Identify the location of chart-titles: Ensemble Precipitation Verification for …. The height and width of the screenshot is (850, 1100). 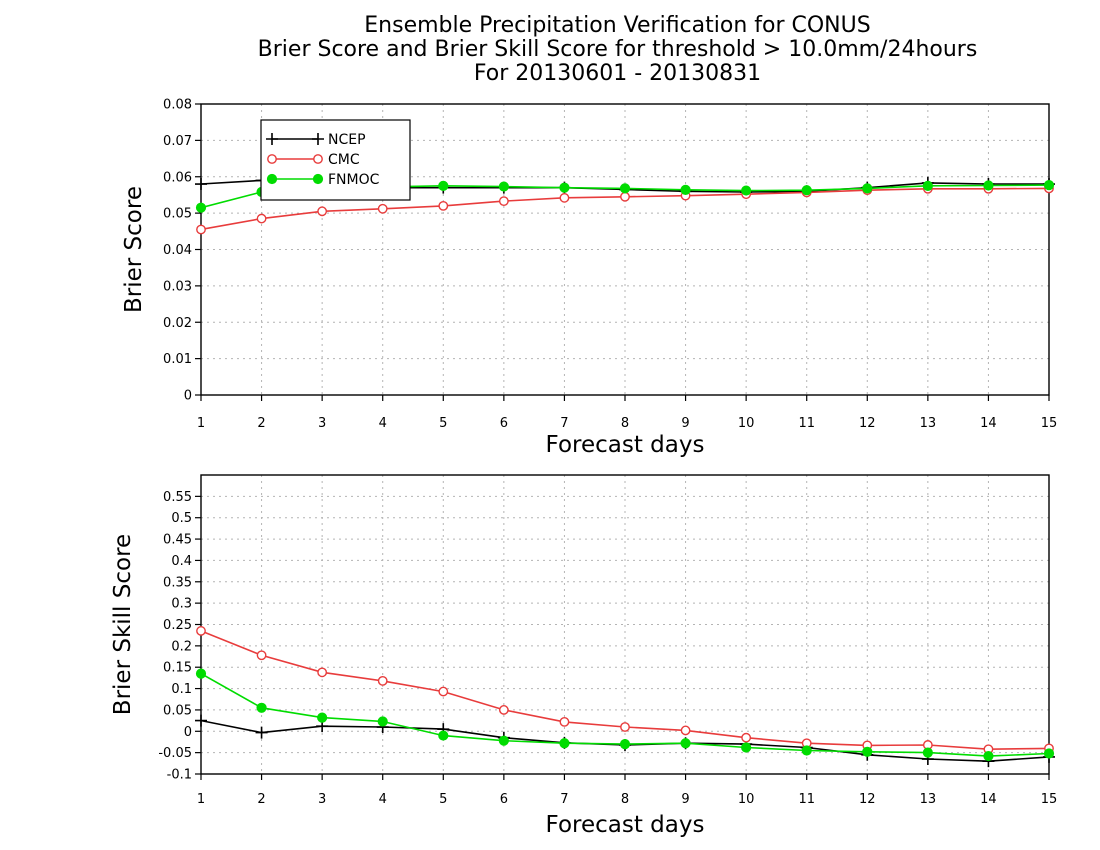
(550, 50).